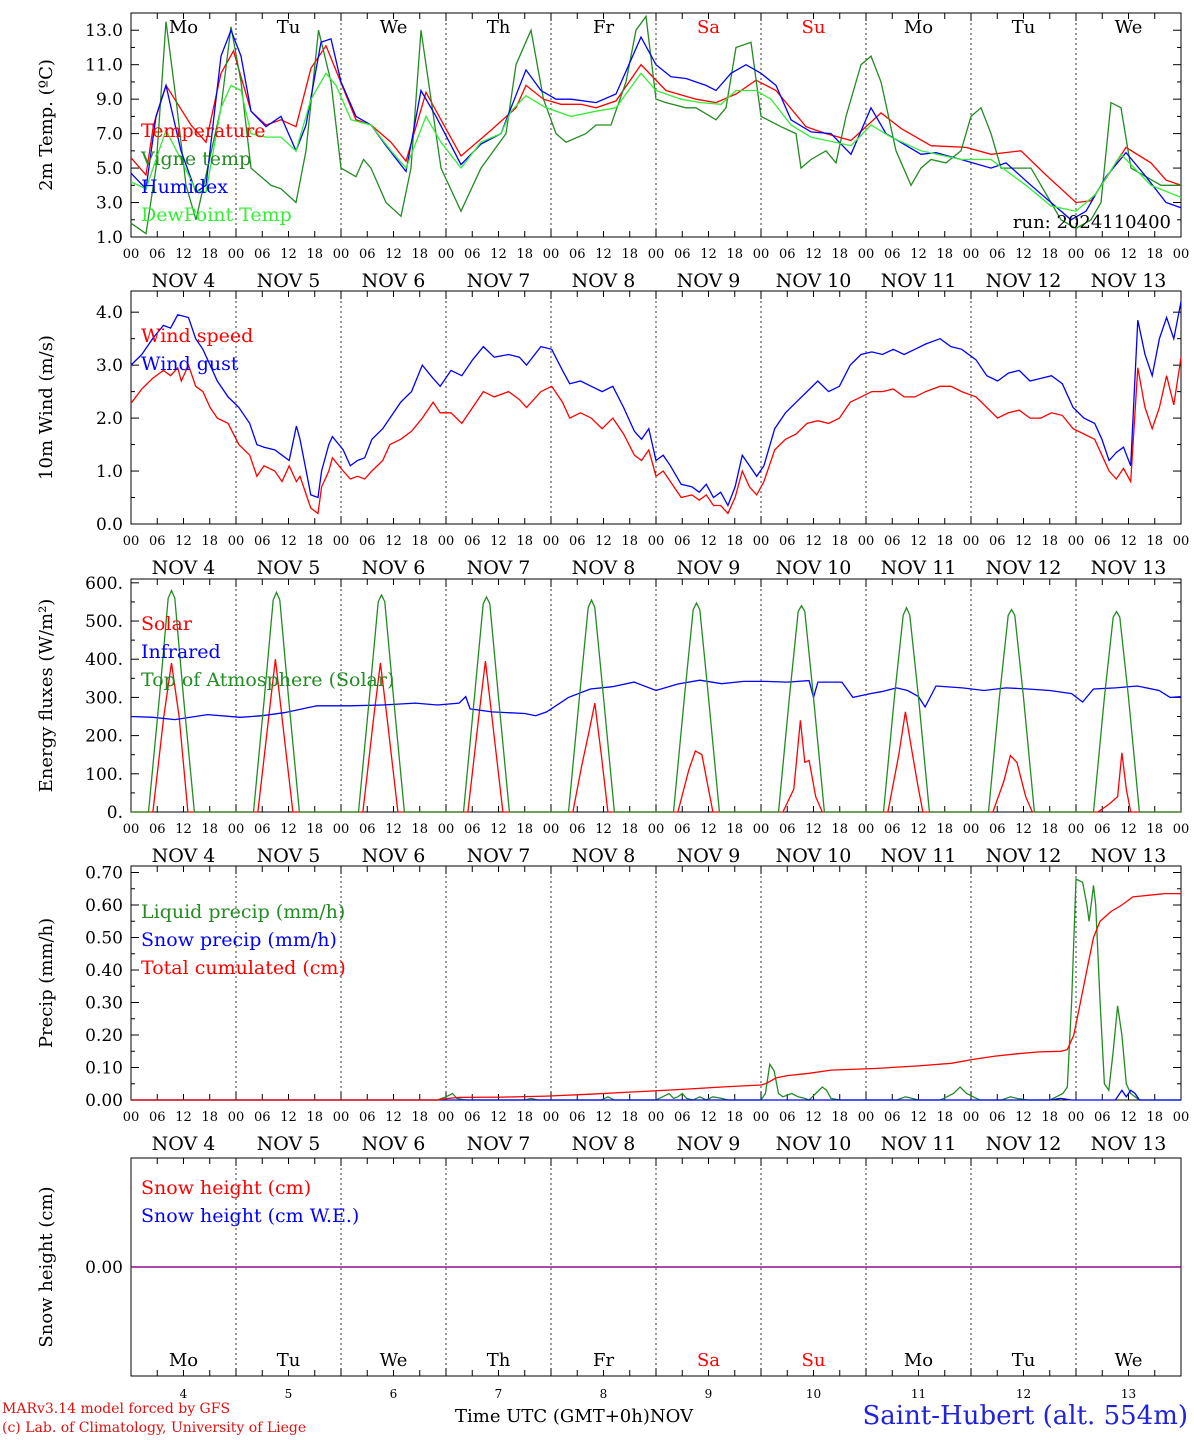 Image resolution: width=1194 pixels, height=1440 pixels. Describe the element at coordinates (190, 364) in the screenshot. I see `legend-entry: Wind gust` at that location.